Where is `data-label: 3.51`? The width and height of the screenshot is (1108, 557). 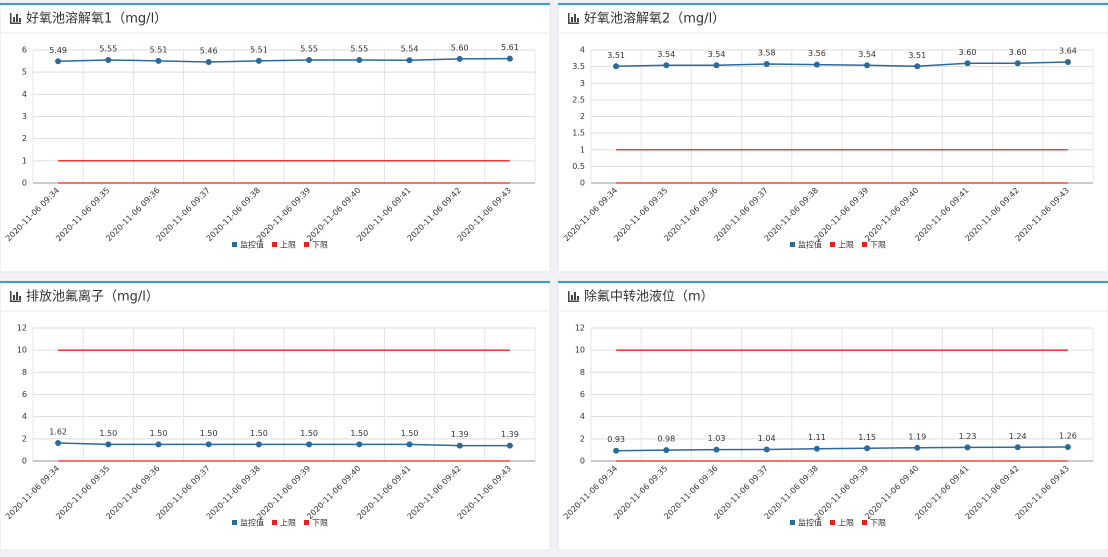
data-label: 3.51 is located at coordinates (616, 55).